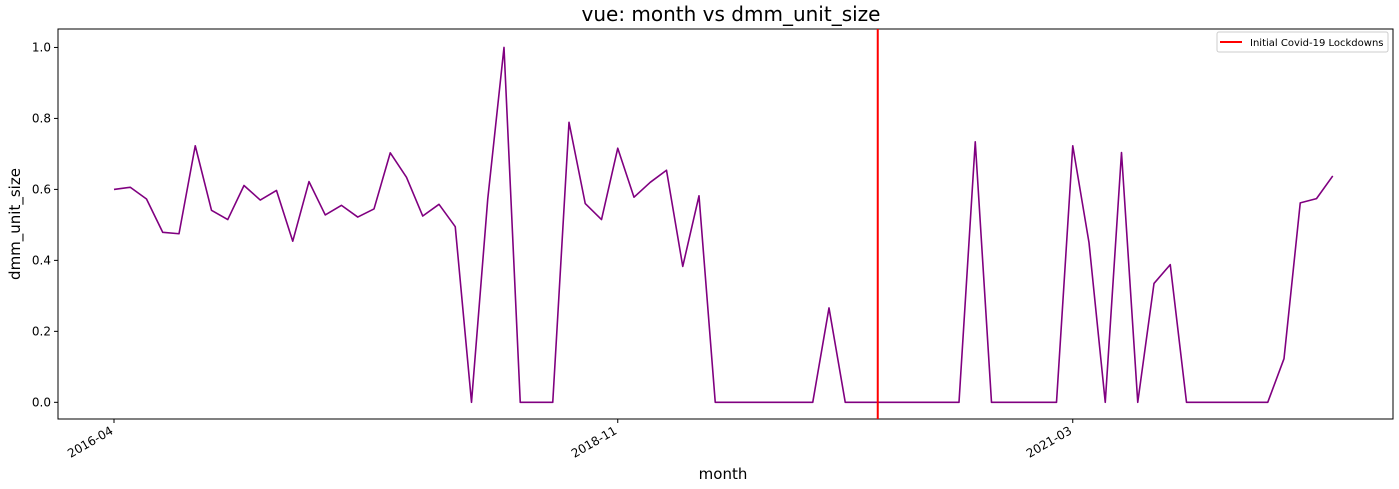 The width and height of the screenshot is (1399, 489). I want to click on x-tick-label: 2021-03, so click(1049, 441).